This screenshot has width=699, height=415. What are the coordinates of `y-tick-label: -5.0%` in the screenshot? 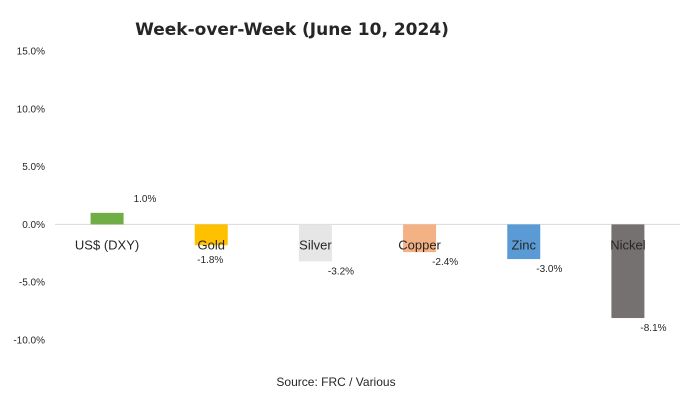 It's located at (32, 283).